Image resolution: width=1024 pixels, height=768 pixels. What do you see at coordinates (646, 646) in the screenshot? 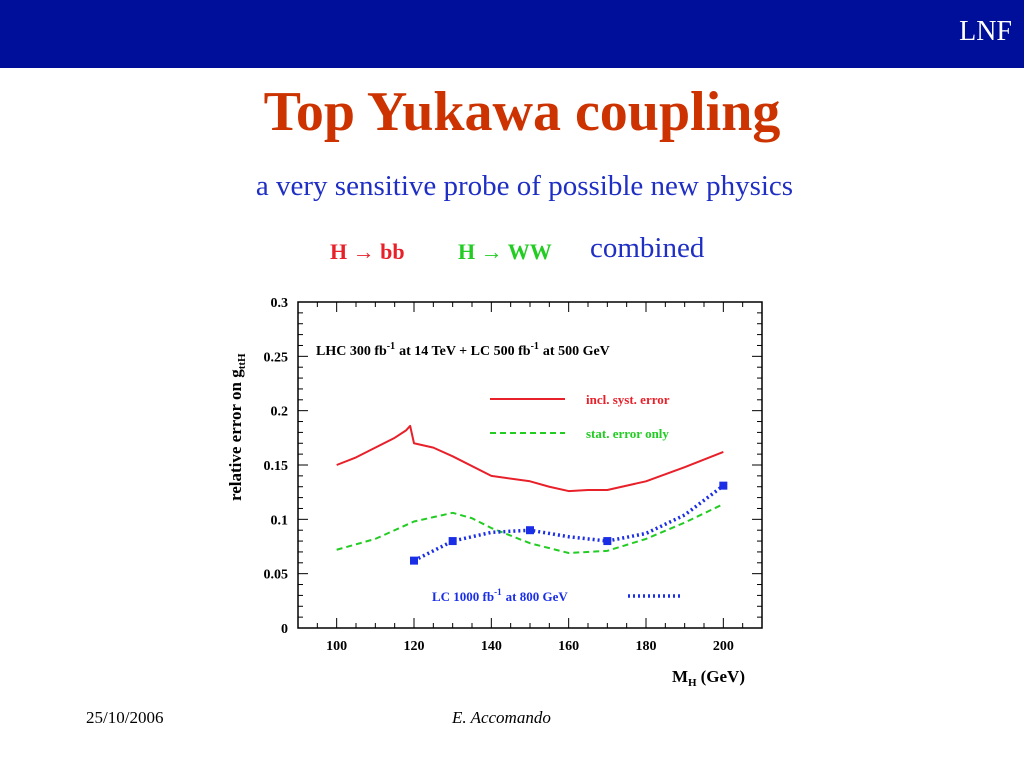
I see `x-tick-label: 180` at bounding box center [646, 646].